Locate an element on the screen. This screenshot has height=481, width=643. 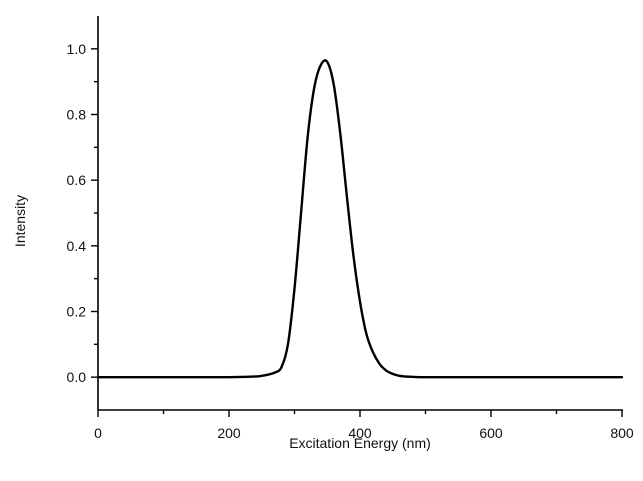
y-axis-ticks: 0.0 0.2 0.4 0.6 0.8 1.0 is located at coordinates (82, 213).